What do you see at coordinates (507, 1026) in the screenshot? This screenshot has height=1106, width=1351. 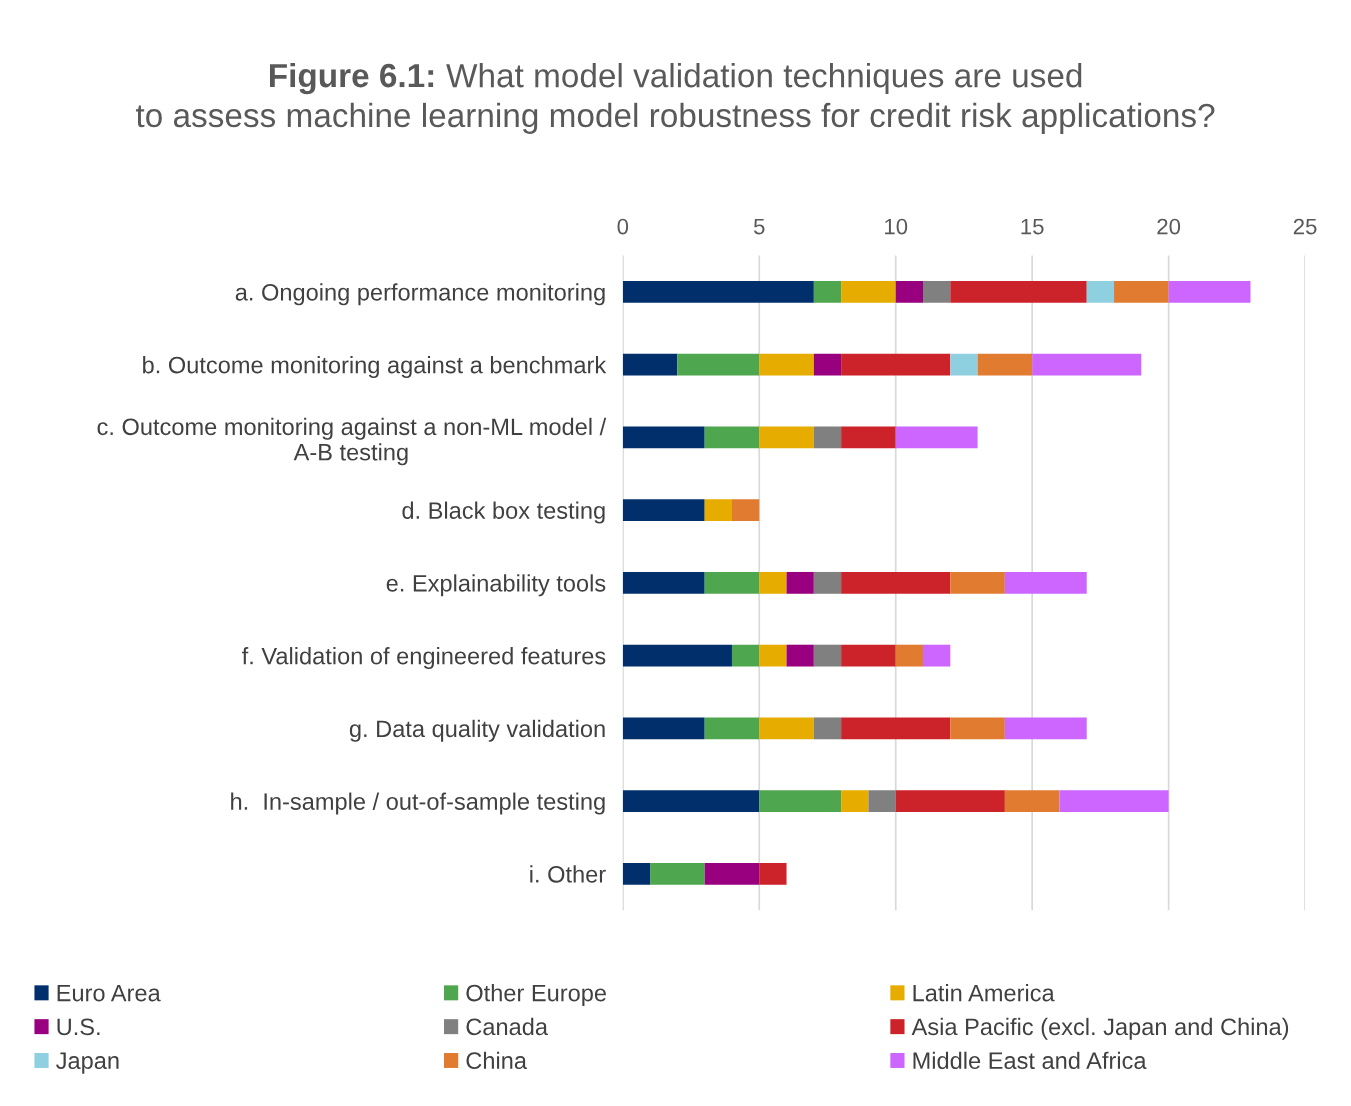 I see `legend-label: Canada` at bounding box center [507, 1026].